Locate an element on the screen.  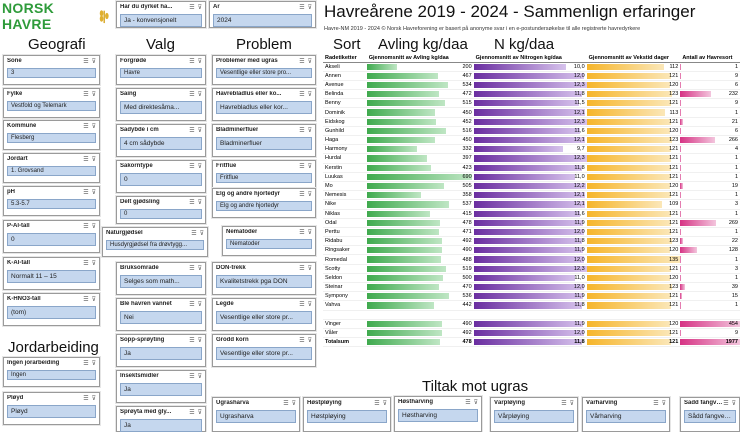
column-header: Gjennomsnitt av Vekstid dager is located at coordinates (633, 58).